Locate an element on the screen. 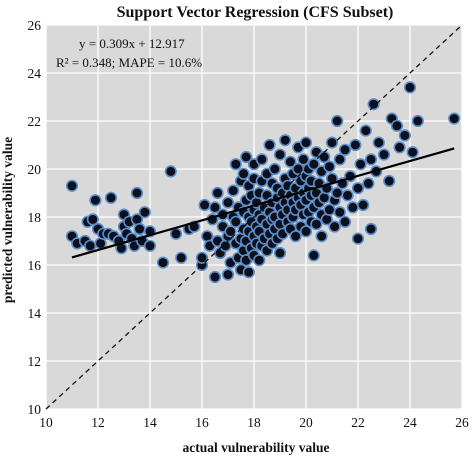  y-tick-label: 18 is located at coordinates (35, 217).